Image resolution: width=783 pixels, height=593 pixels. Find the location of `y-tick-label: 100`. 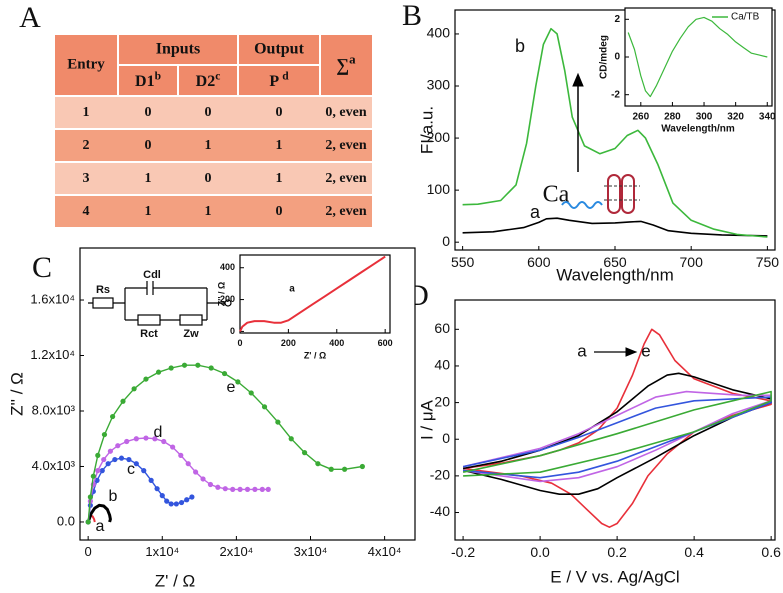

y-tick-label: 100 is located at coordinates (439, 189).